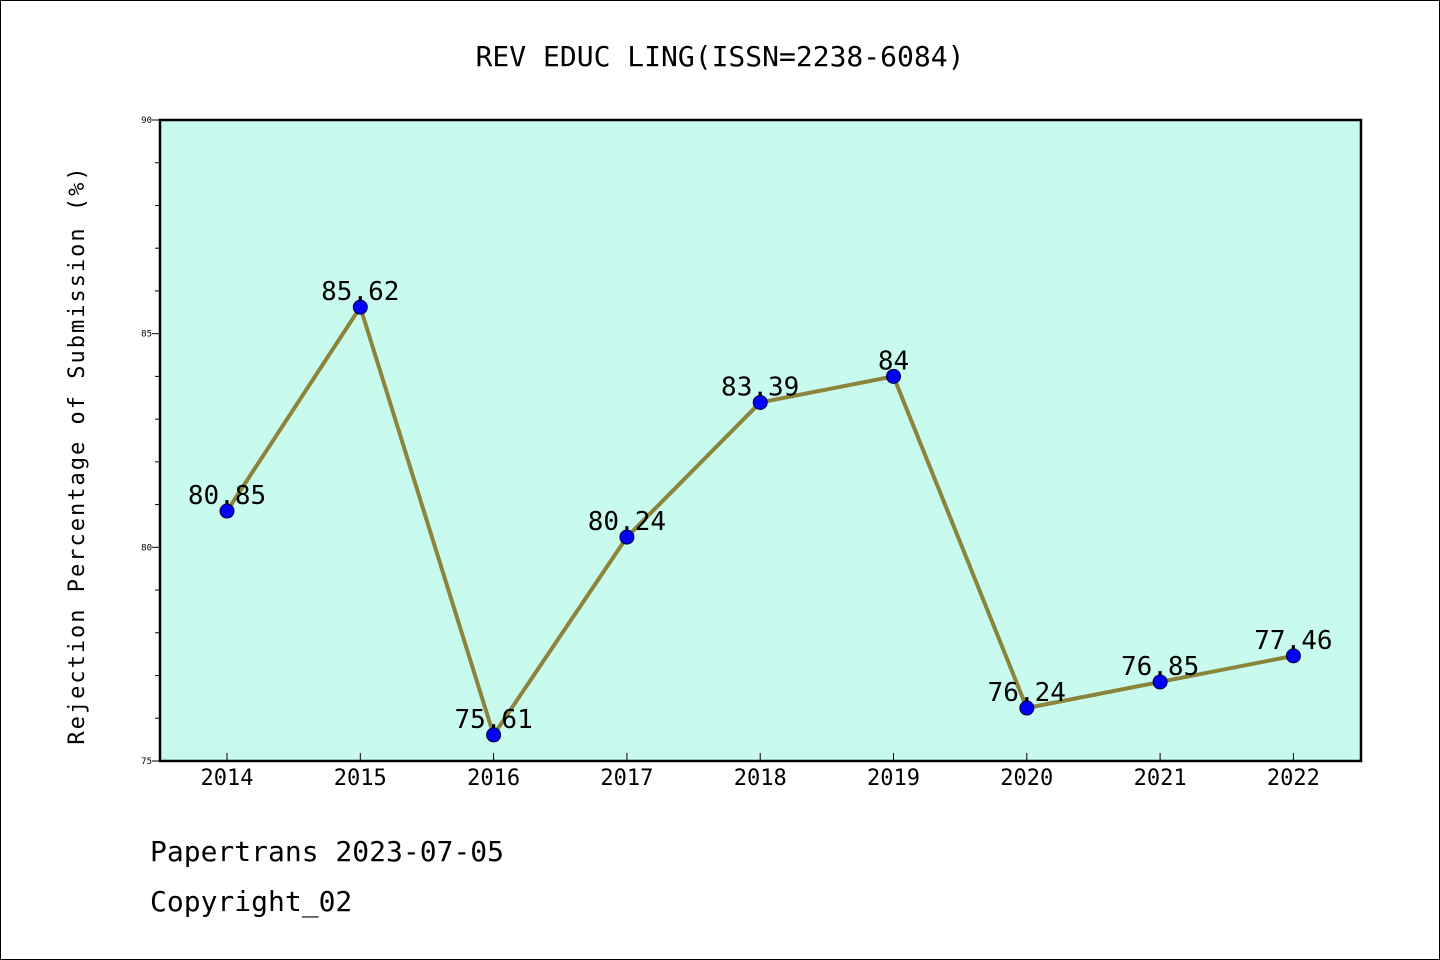 Image resolution: width=1440 pixels, height=960 pixels. Describe the element at coordinates (360, 778) in the screenshot. I see `x-tick-label: 2015` at that location.